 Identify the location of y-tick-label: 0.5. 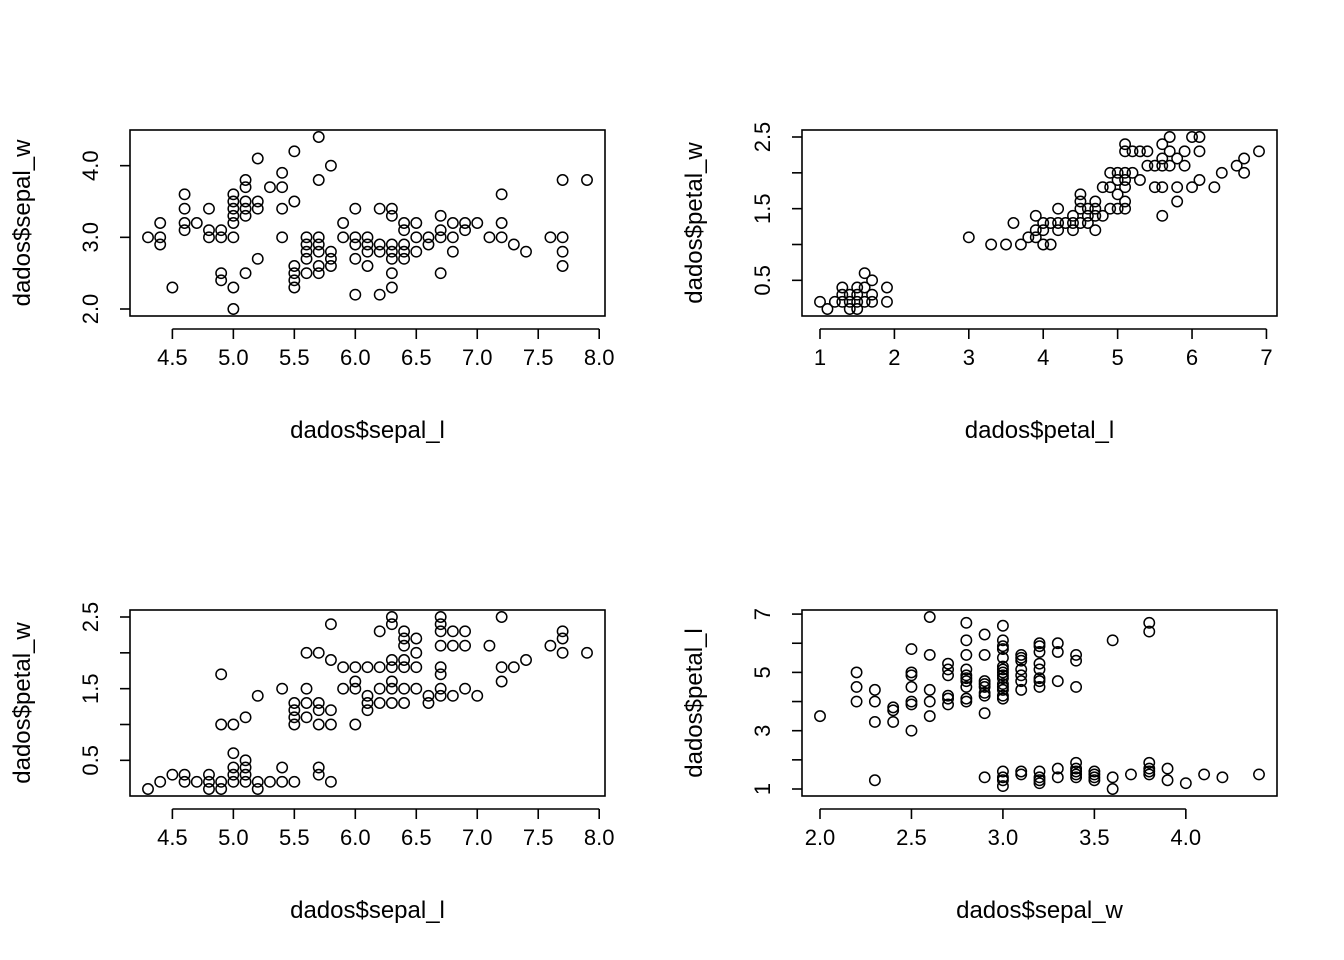
(90, 760).